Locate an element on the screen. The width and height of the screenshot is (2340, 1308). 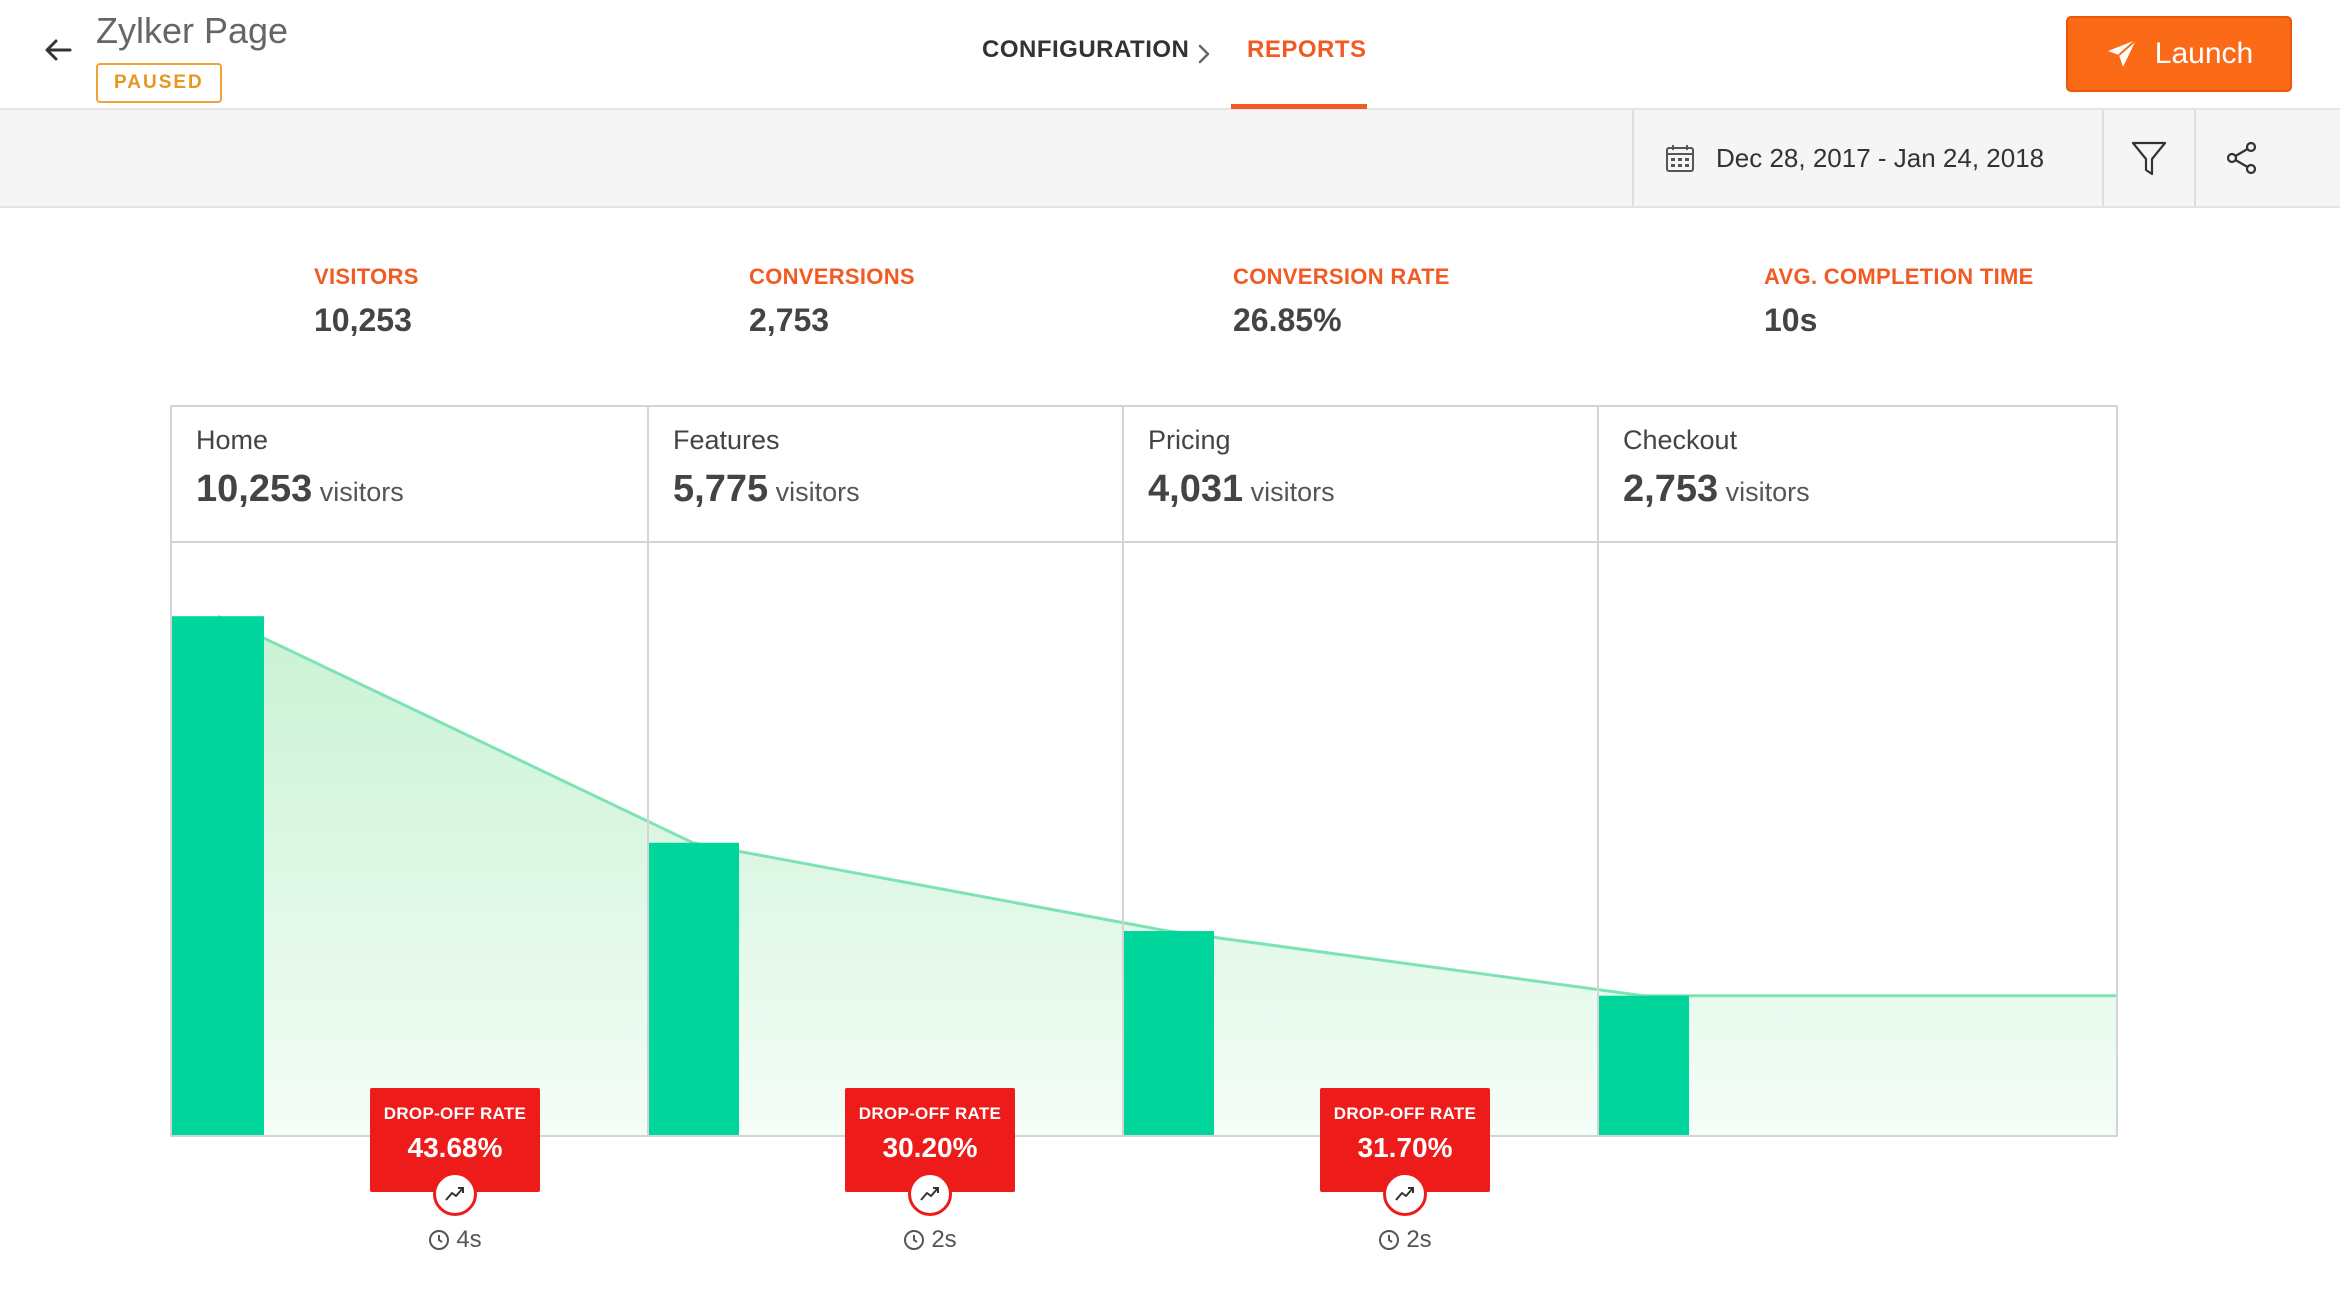
back-button is located at coordinates (58, 50).